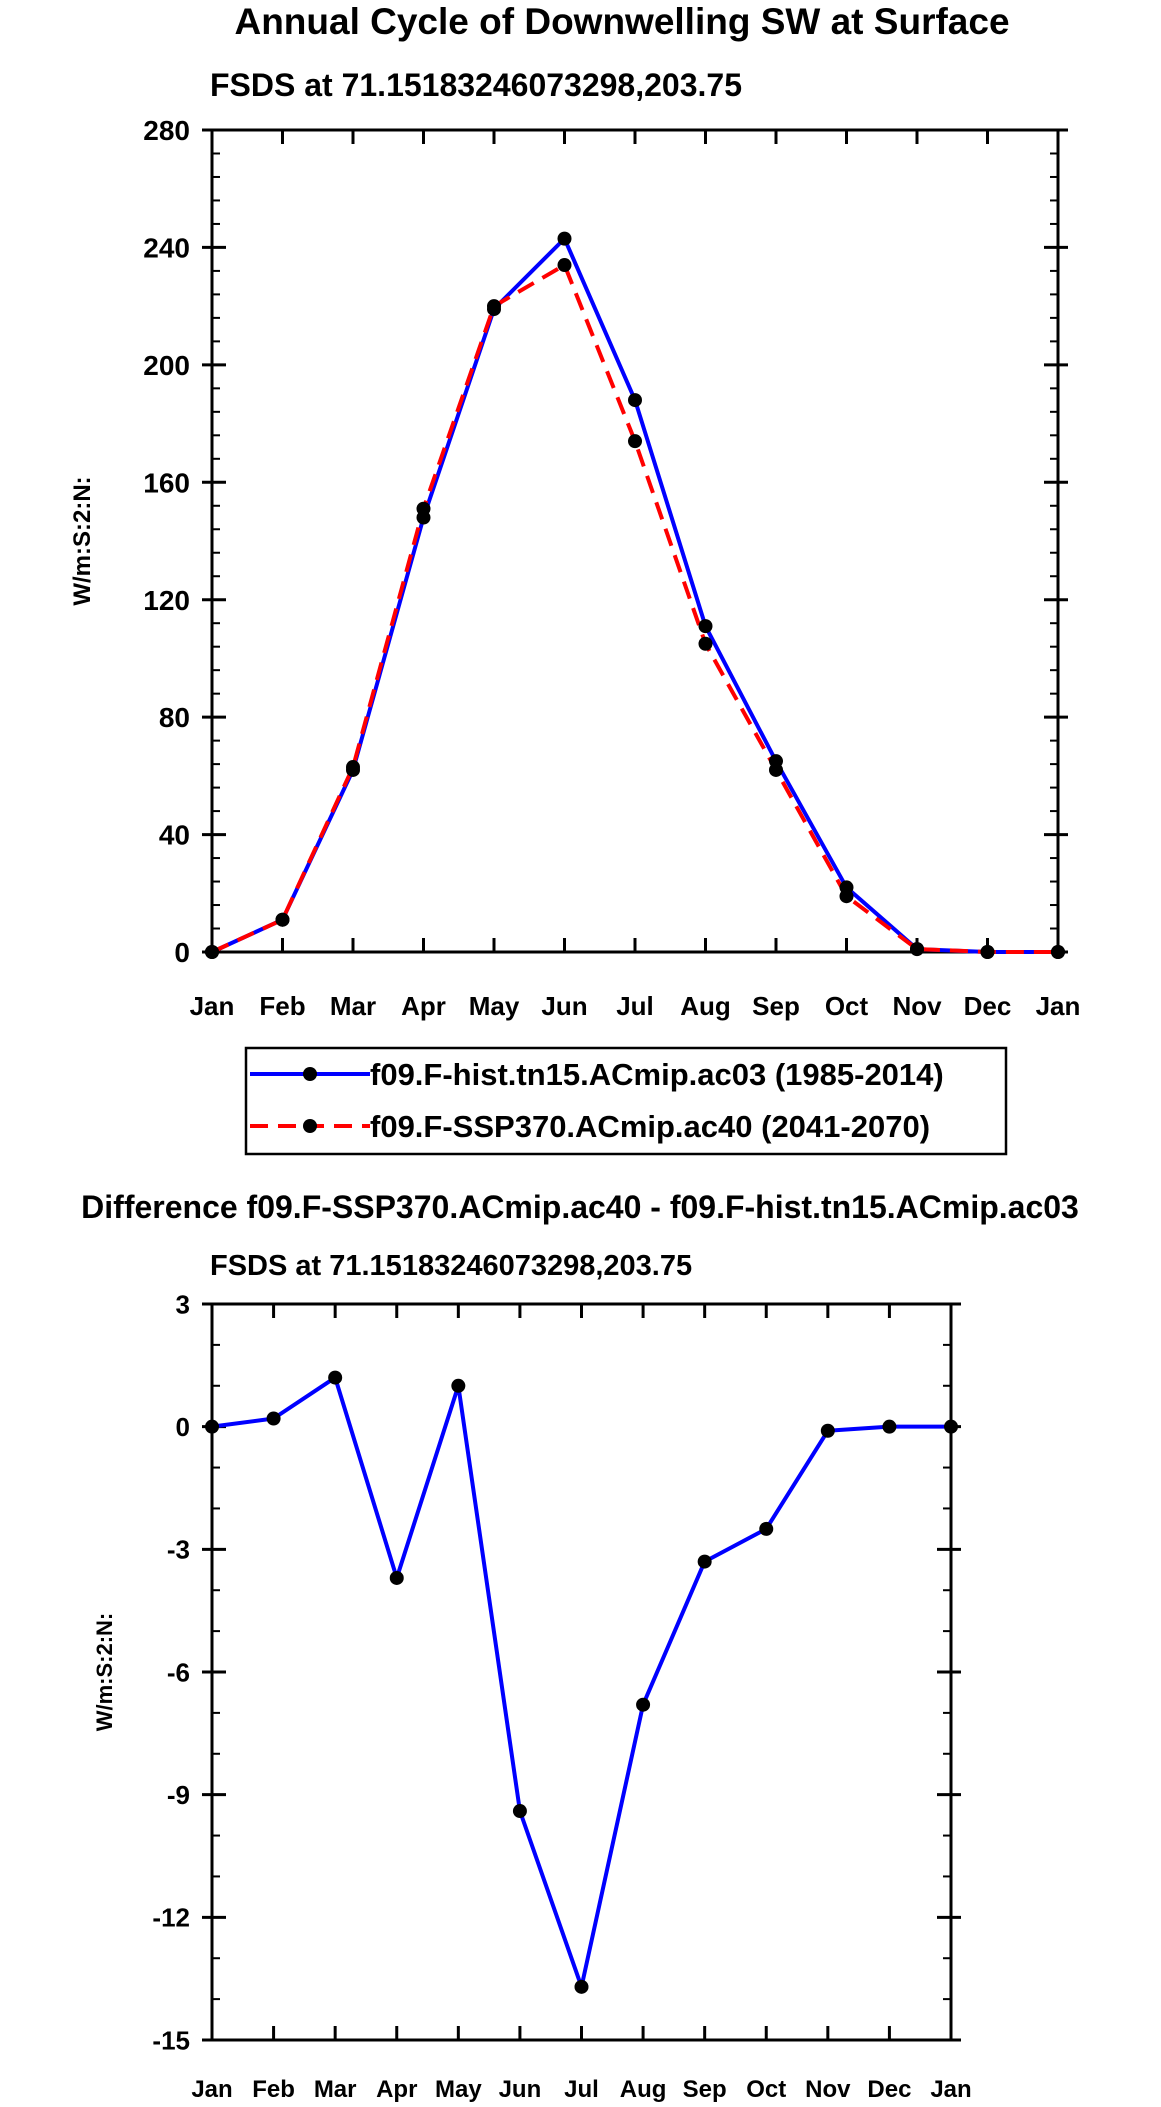 The width and height of the screenshot is (1161, 2107). What do you see at coordinates (171, 2040) in the screenshot?
I see `chart2-ytick-label: -15` at bounding box center [171, 2040].